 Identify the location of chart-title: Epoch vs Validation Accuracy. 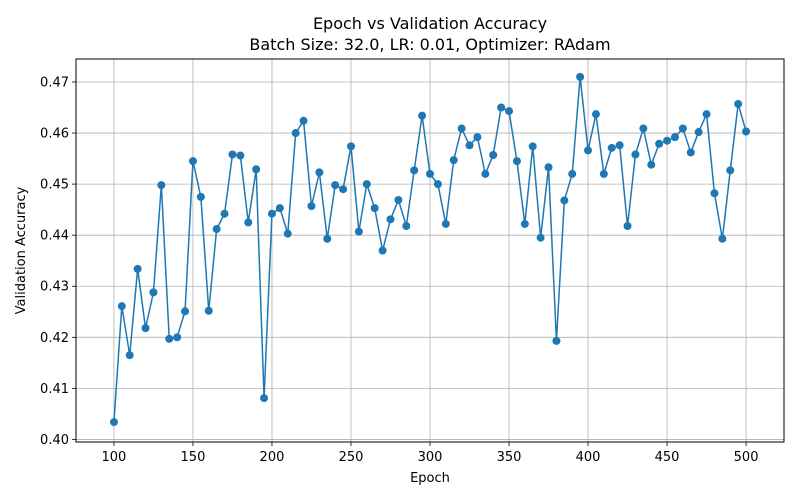
(430, 23).